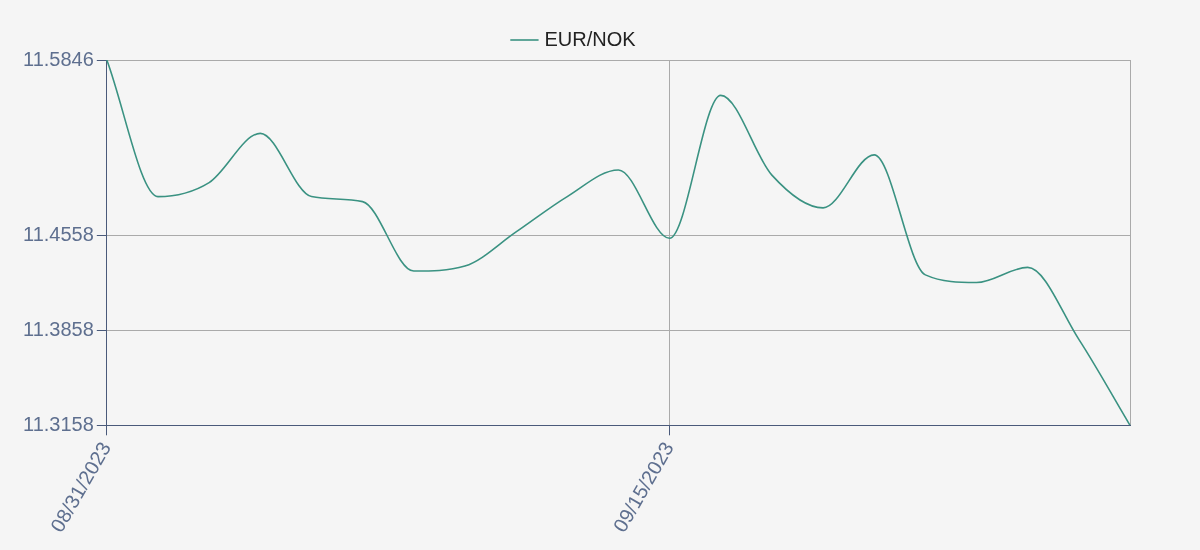 This screenshot has height=550, width=1200. Describe the element at coordinates (590, 38) in the screenshot. I see `legend-label: EUR/NOK` at that location.